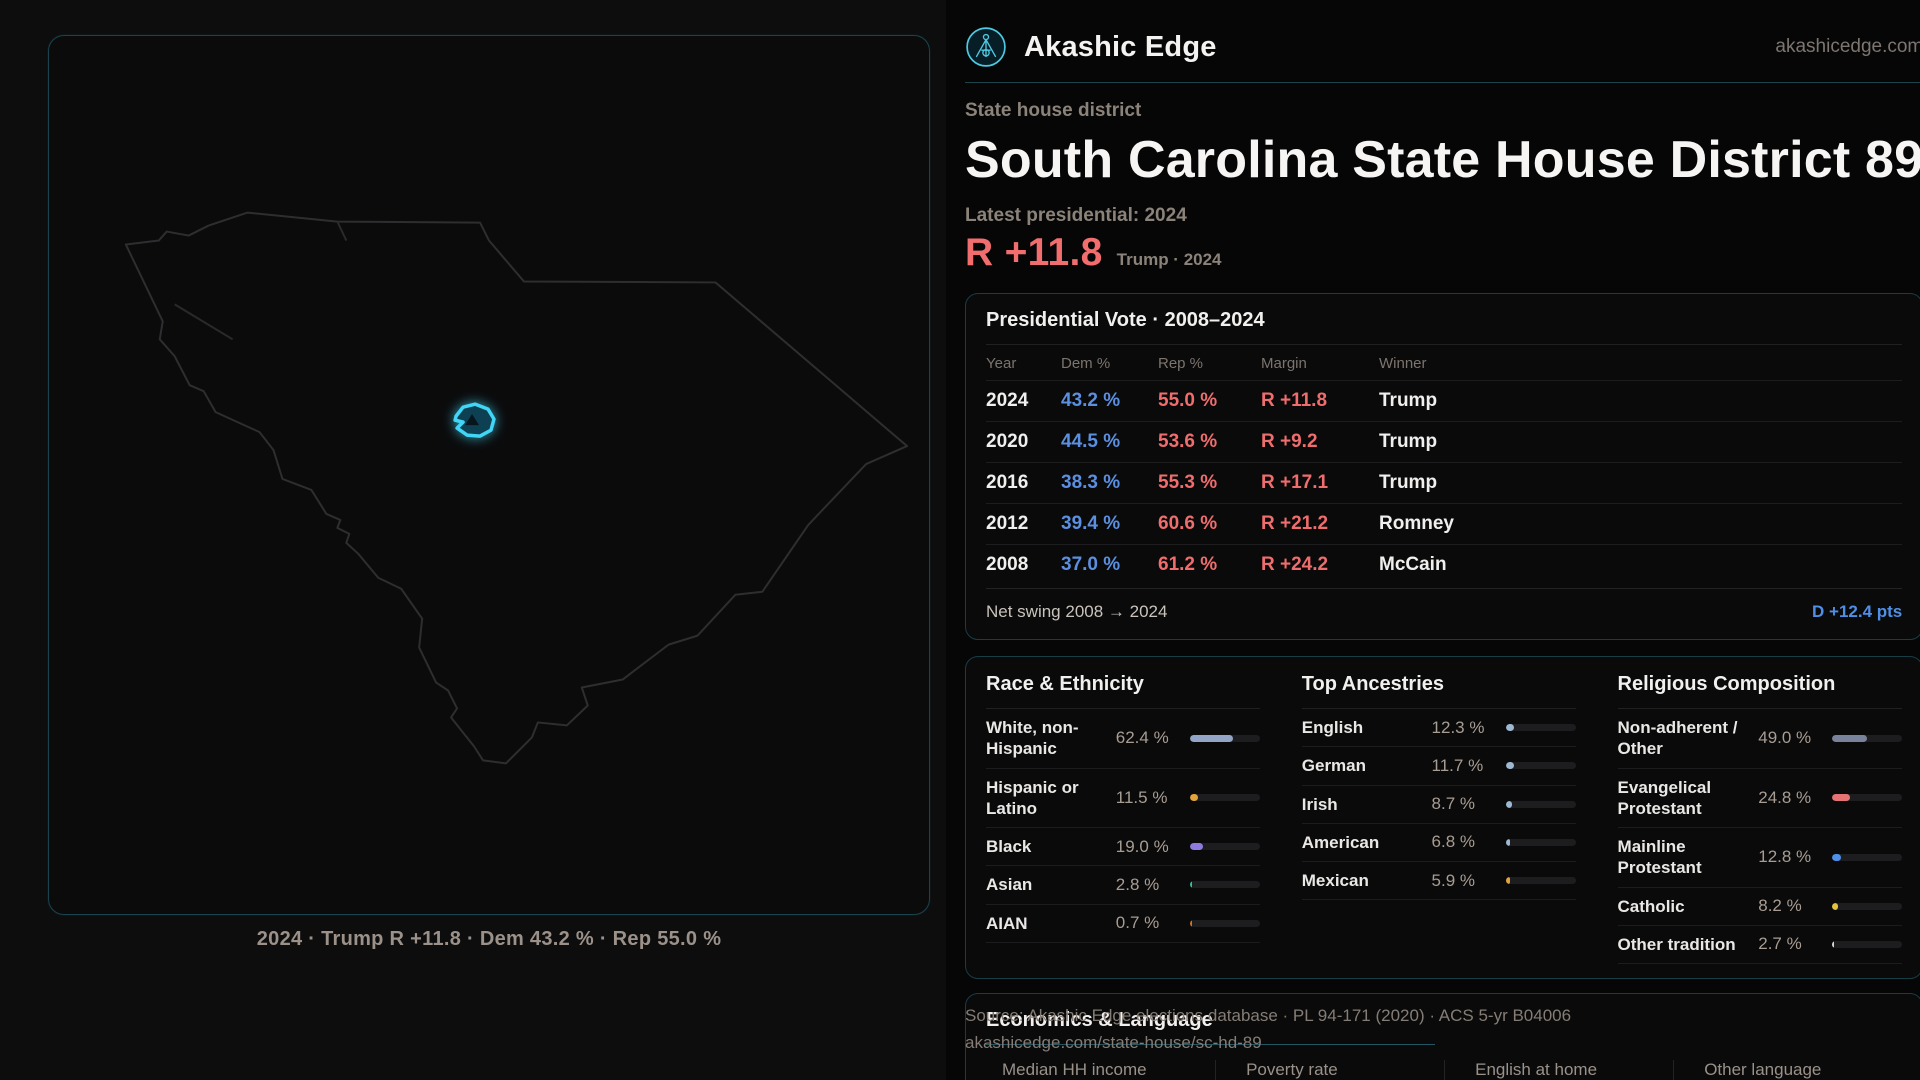 The image size is (1920, 1080). Describe the element at coordinates (1780, 906) in the screenshot. I see `religion-value: 8.2 %` at that location.